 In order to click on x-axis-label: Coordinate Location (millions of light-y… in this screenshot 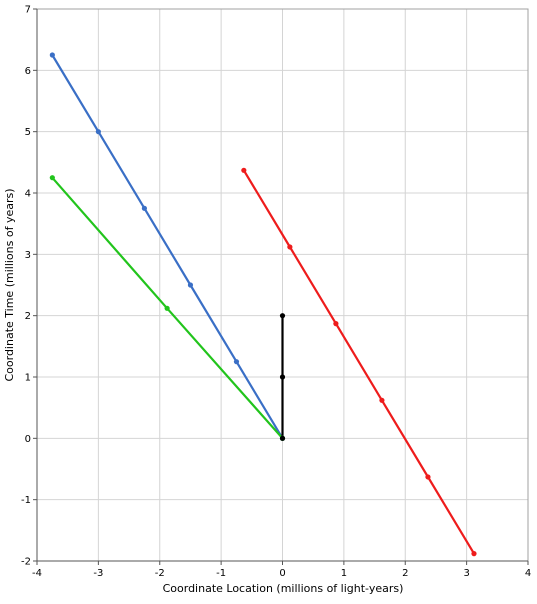, I will do `click(283, 588)`.